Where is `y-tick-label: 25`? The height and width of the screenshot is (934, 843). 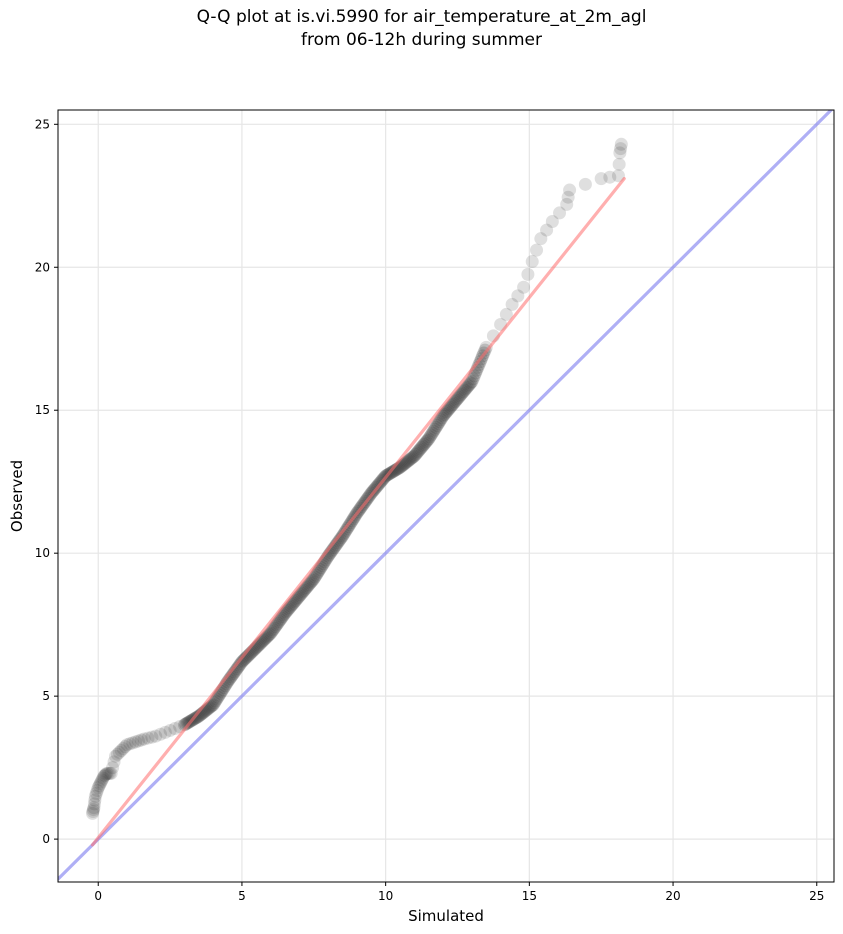
y-tick-label: 25 is located at coordinates (42, 124).